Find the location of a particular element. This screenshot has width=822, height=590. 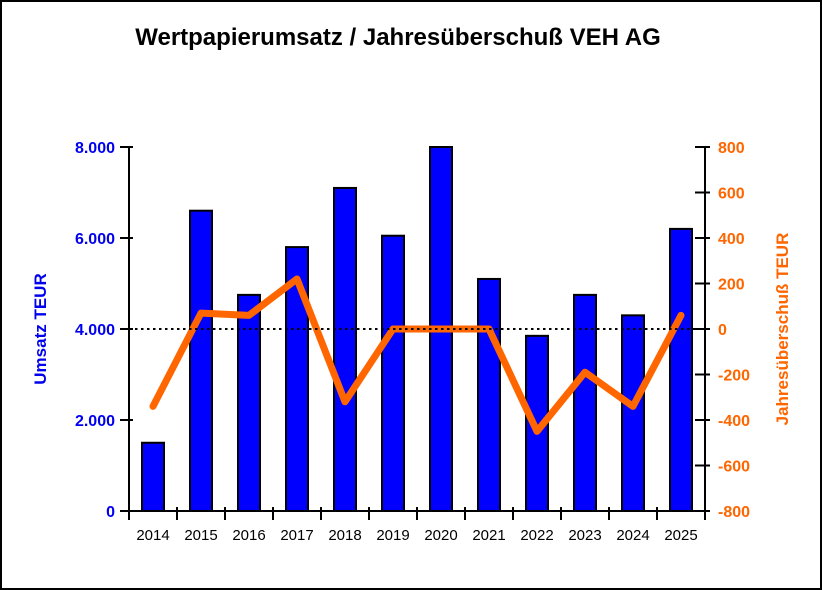

left-axis-title: Umsatz TEUR is located at coordinates (40, 328).